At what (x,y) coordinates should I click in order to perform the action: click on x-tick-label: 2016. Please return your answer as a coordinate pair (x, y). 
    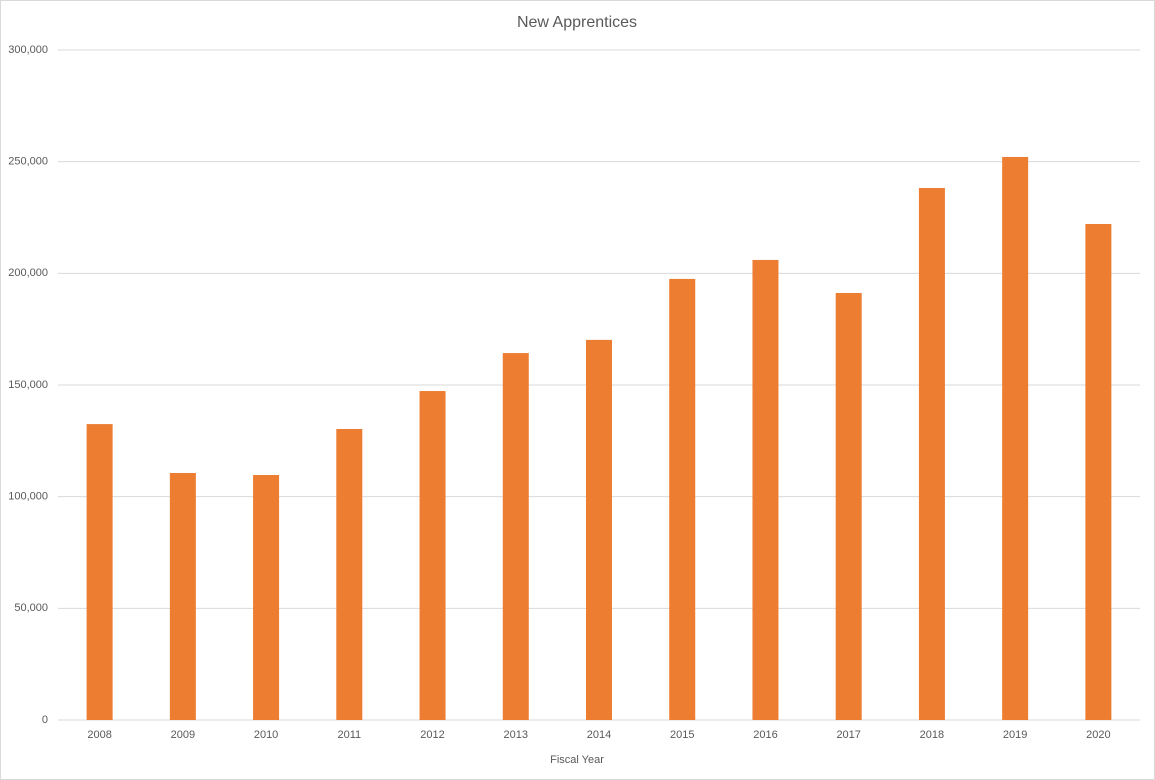
    Looking at the image, I should click on (765, 735).